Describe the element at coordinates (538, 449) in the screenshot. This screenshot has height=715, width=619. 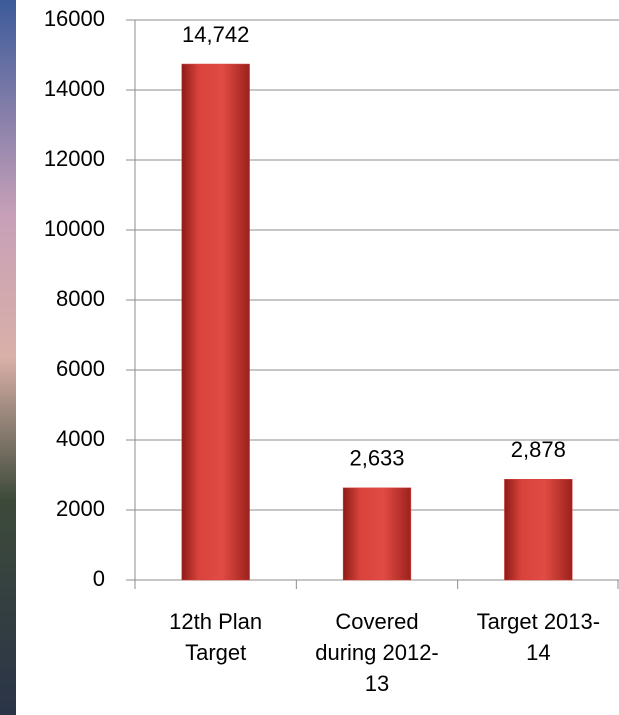
I see `value-label: 2,878` at that location.